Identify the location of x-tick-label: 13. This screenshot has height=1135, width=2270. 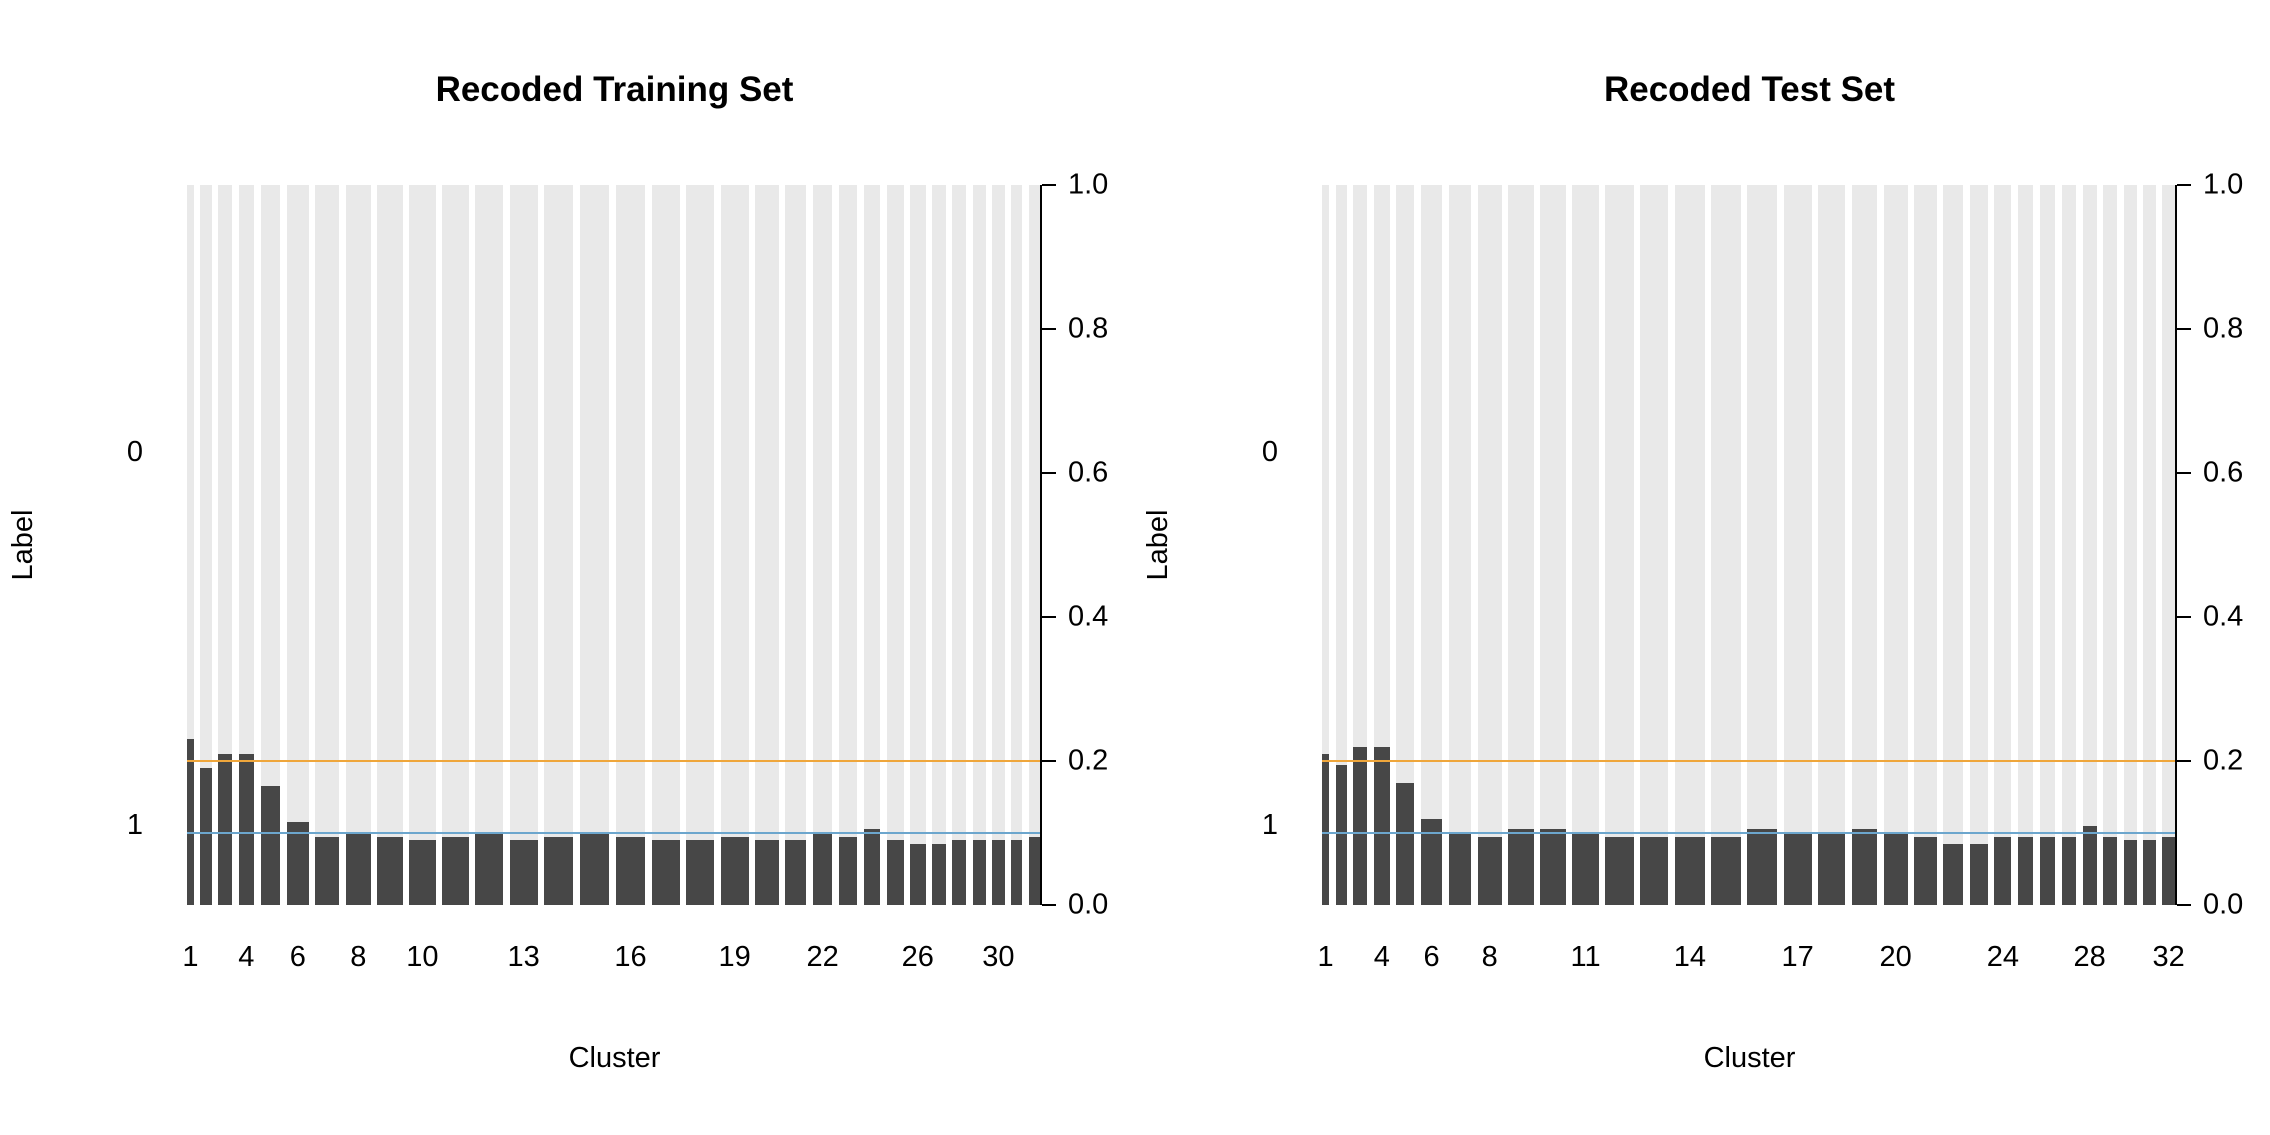
(523, 957).